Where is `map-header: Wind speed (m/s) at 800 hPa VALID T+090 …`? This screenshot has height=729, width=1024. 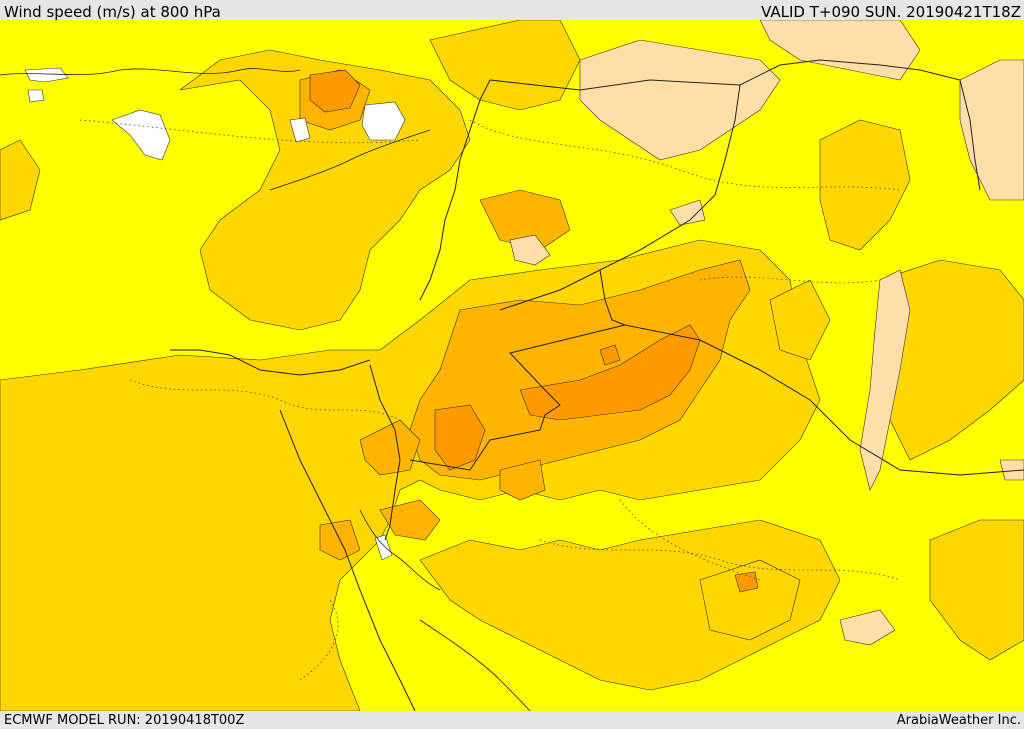 map-header: Wind speed (m/s) at 800 hPa VALID T+090 … is located at coordinates (512, 10).